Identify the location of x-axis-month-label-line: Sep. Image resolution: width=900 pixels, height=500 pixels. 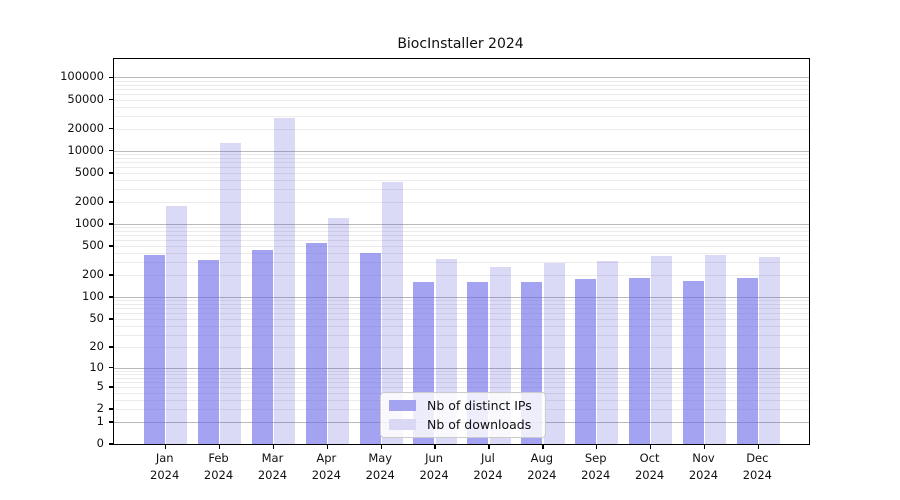
(595, 458).